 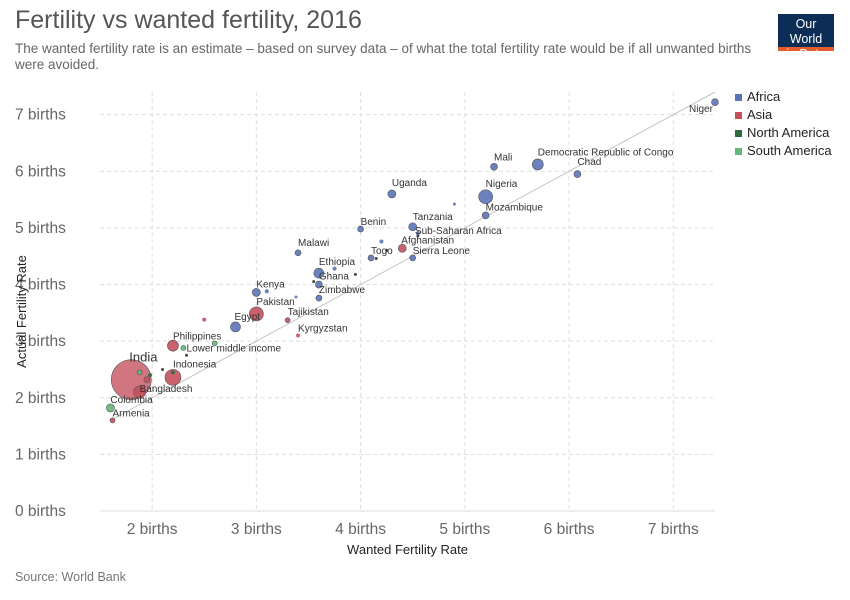 I want to click on x-tick-label: 3 births, so click(x=256, y=529).